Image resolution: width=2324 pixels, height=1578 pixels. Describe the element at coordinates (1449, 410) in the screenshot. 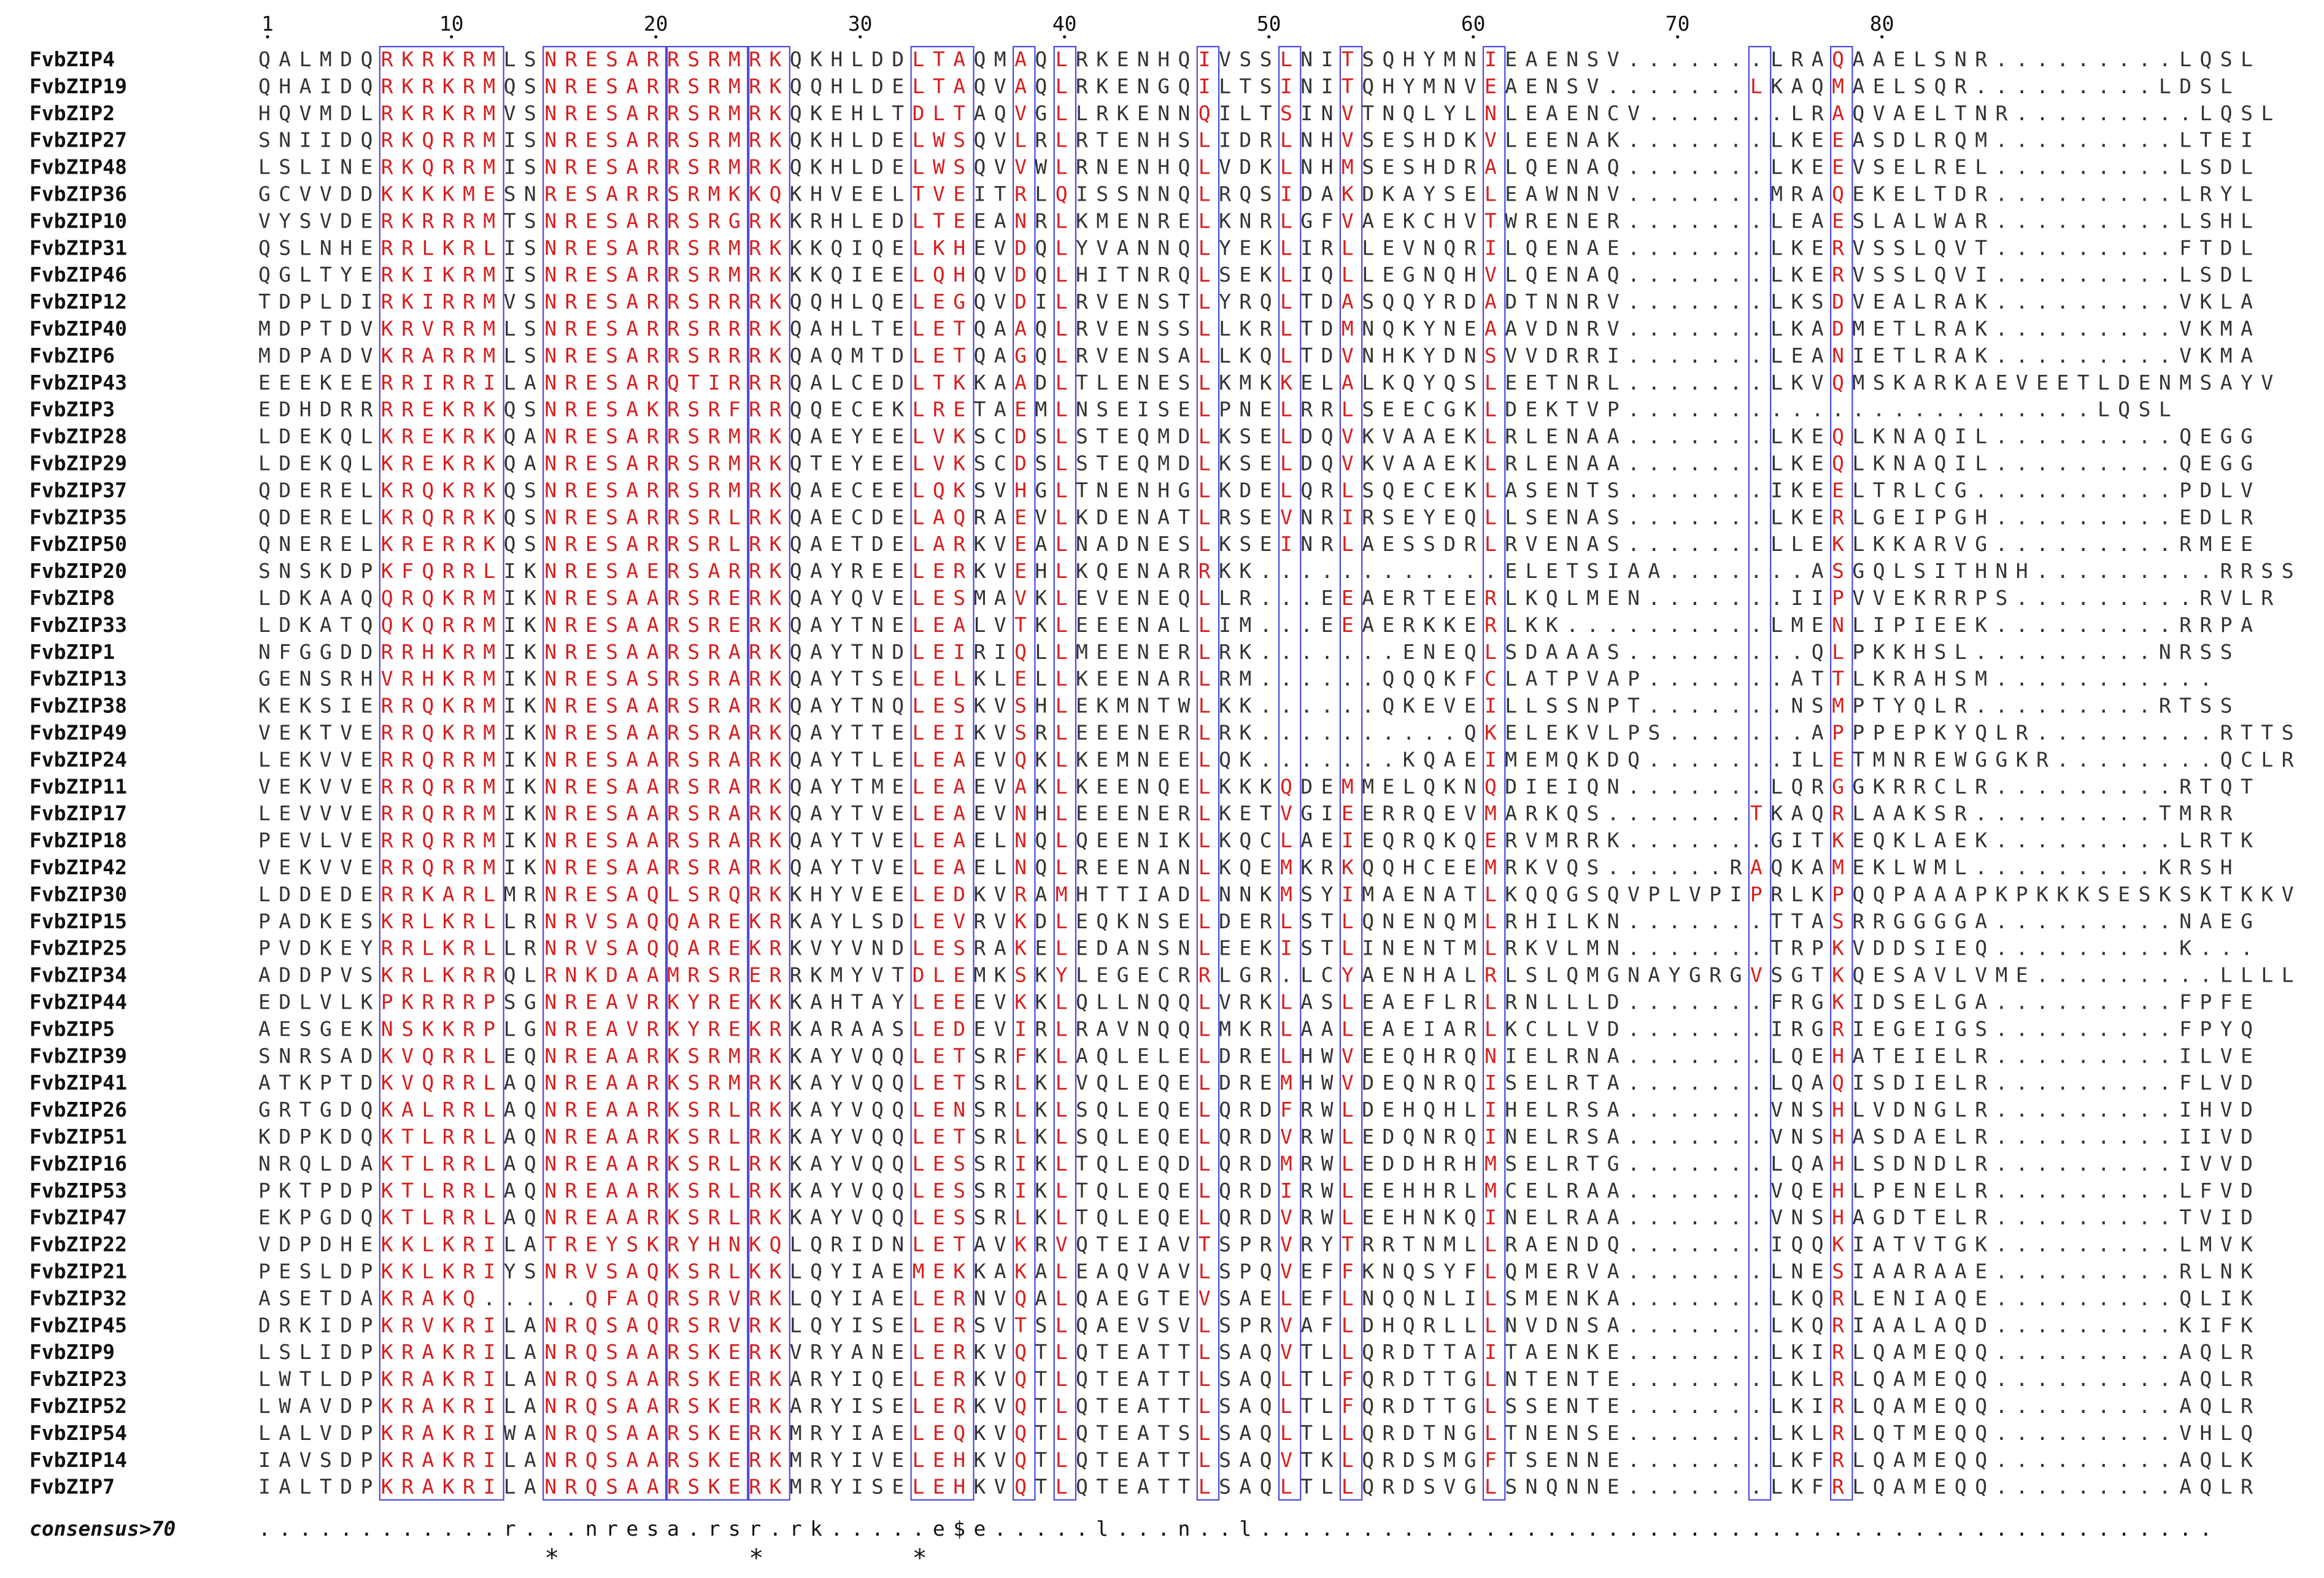

I see `residue: G` at that location.